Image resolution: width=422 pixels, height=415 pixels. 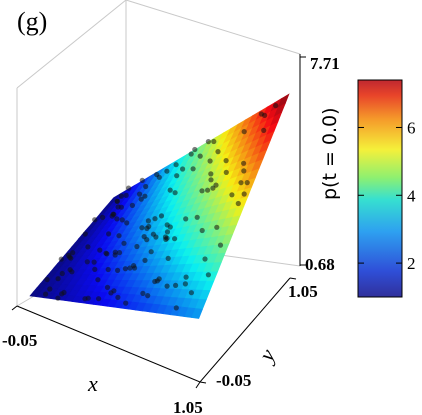 What do you see at coordinates (325, 63) in the screenshot?
I see `z-tick-label-max: 7.71` at bounding box center [325, 63].